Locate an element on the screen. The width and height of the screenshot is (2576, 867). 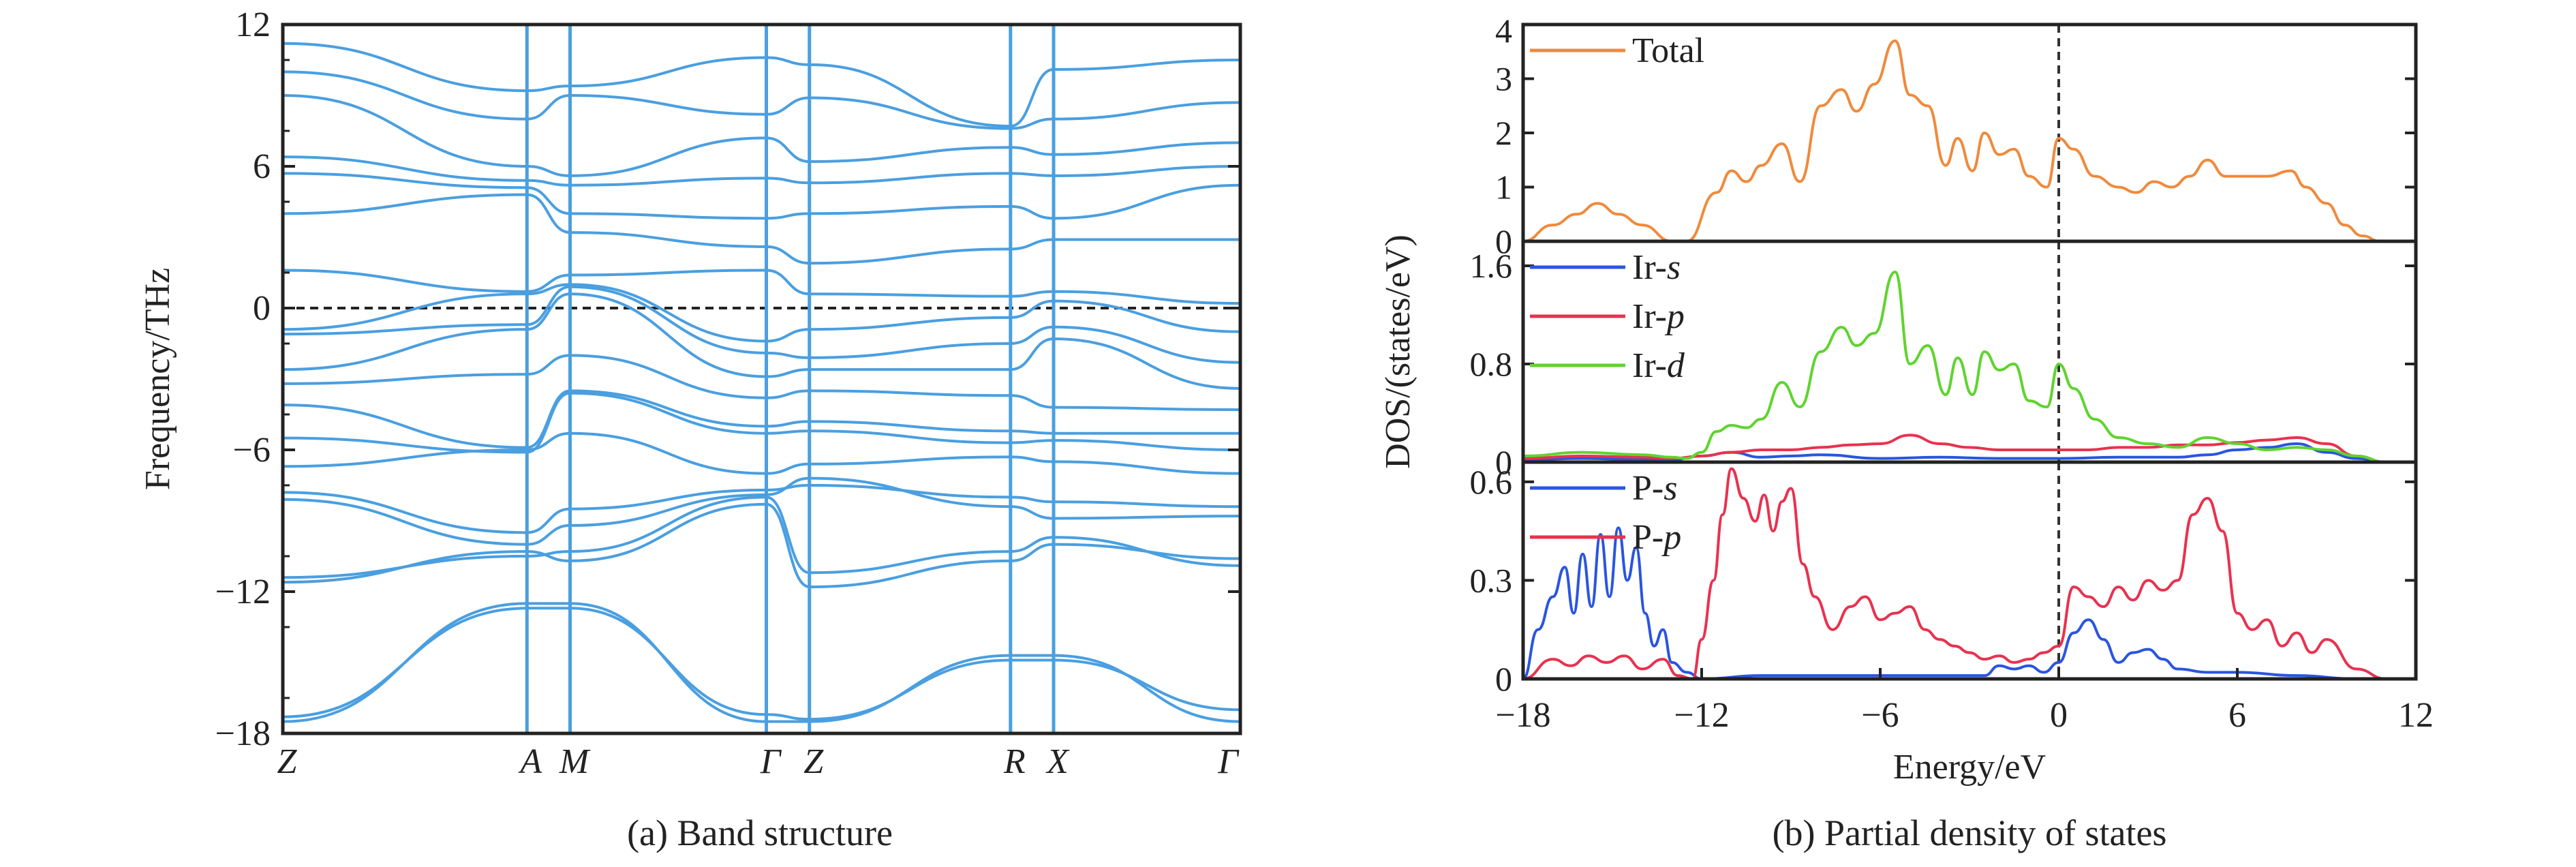
pdos-xtick-label-3: 0 is located at coordinates (2059, 716).